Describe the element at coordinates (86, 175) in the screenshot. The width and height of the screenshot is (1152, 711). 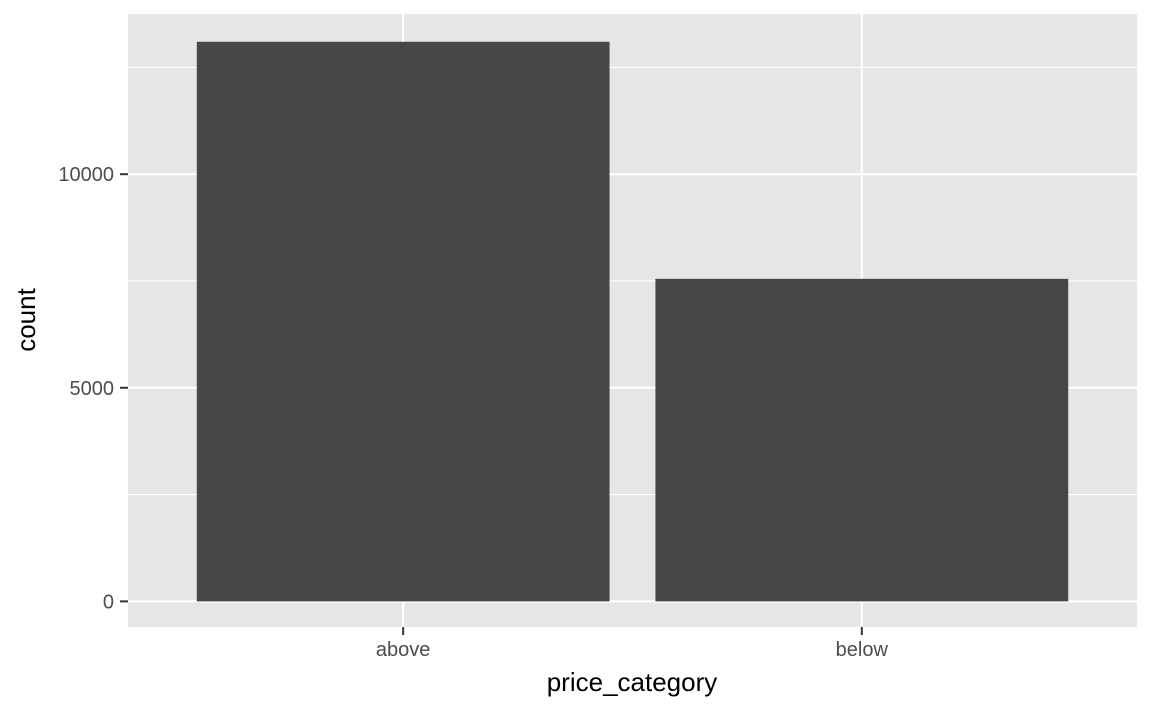
I see `y-tick-label: 10000` at that location.